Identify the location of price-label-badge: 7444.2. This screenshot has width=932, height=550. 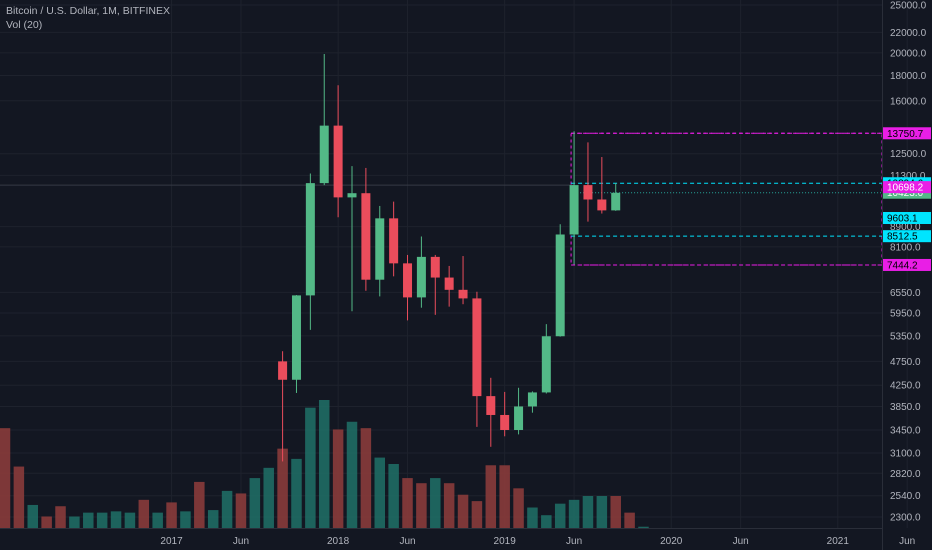
(907, 264).